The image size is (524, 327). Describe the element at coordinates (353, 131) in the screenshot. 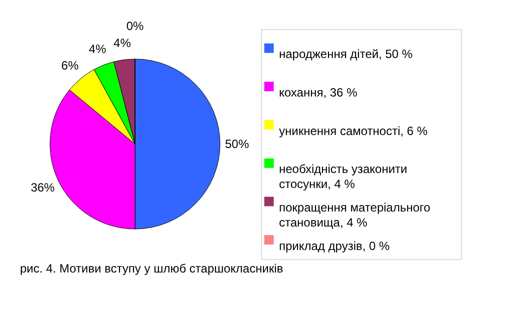

I see `legend-label: уникнення самотності, 6 %` at that location.